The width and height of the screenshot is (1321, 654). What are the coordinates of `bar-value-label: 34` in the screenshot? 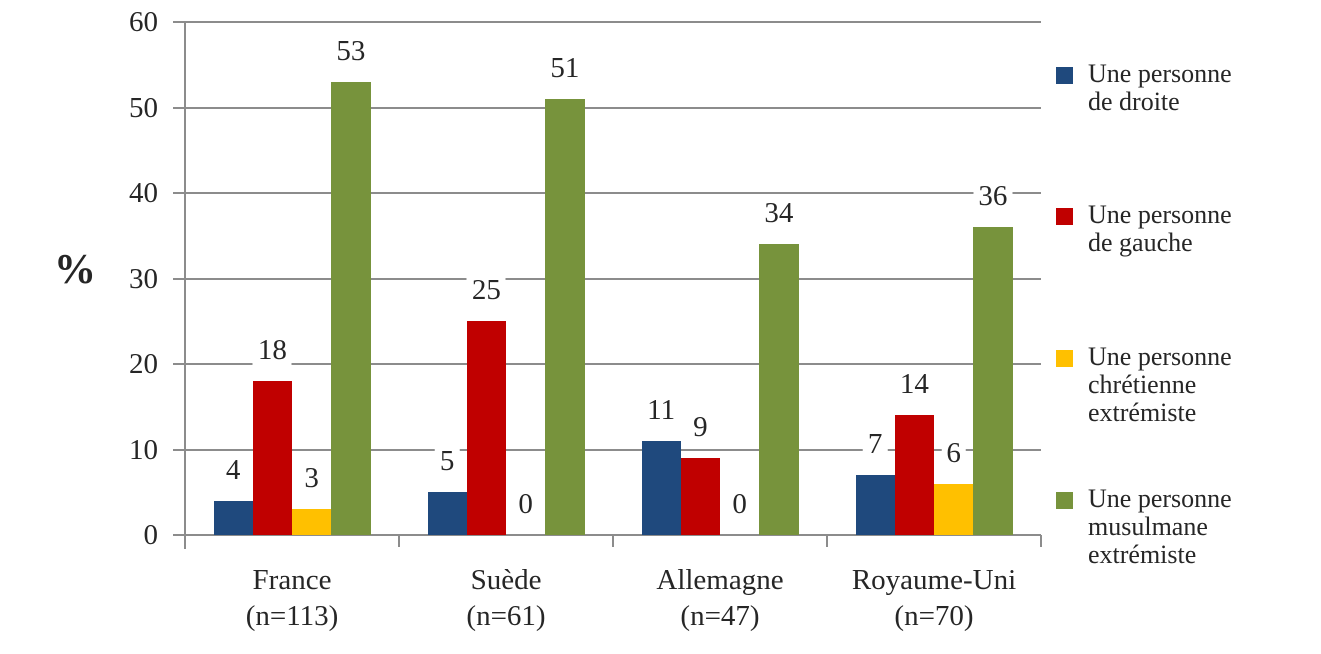 It's located at (779, 213).